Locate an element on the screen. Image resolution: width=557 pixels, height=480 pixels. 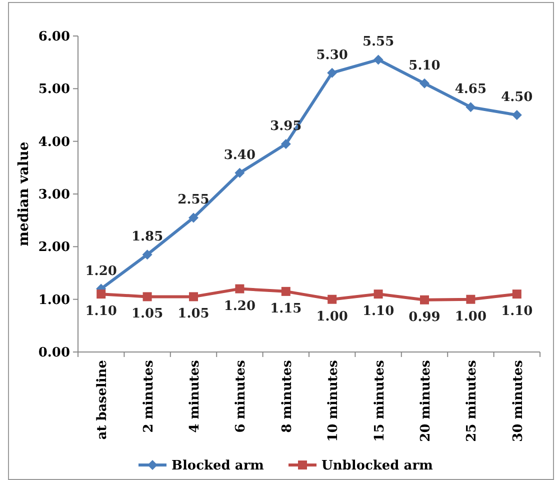
x-tick-label: at baseline is located at coordinates (102, 400).